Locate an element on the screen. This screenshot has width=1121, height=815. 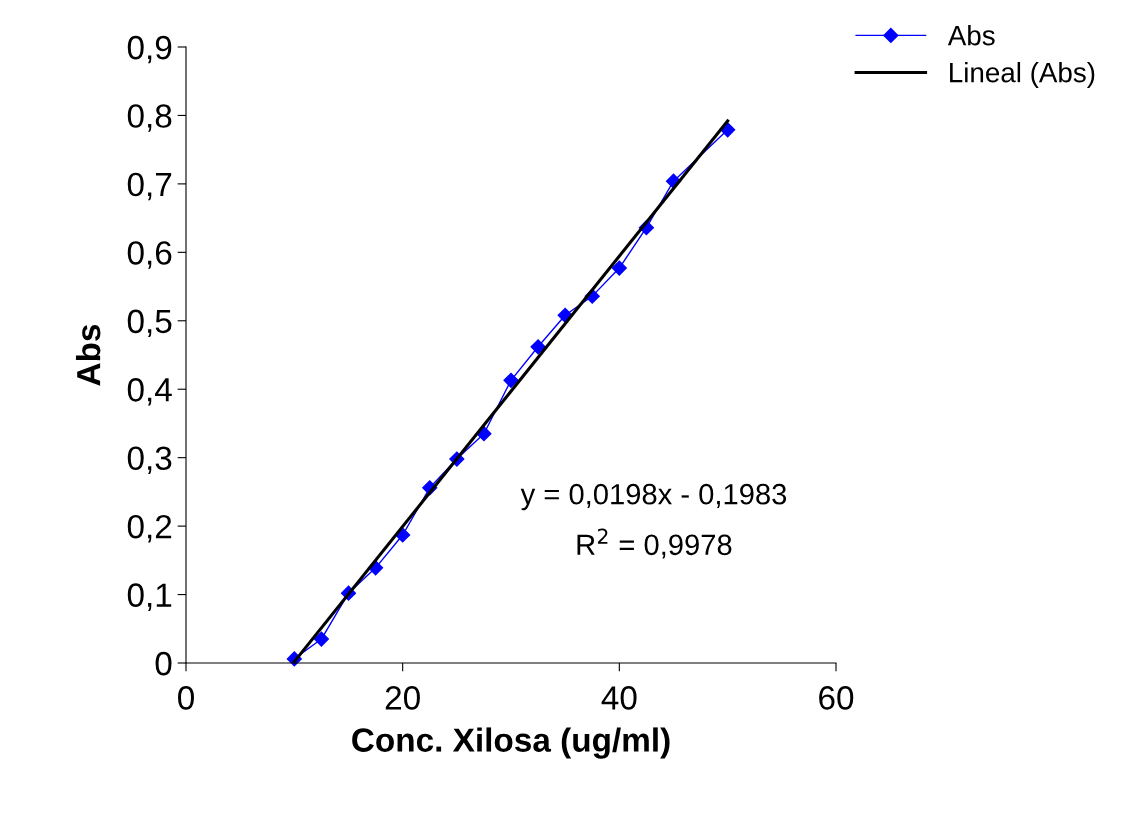
y-tick-label: 0,8 is located at coordinates (149, 118).